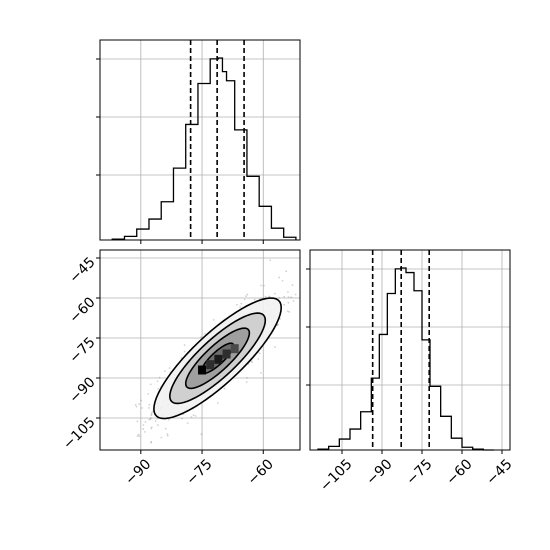  What do you see at coordinates (499, 472) in the screenshot?
I see `x-tick-label: −45` at bounding box center [499, 472].